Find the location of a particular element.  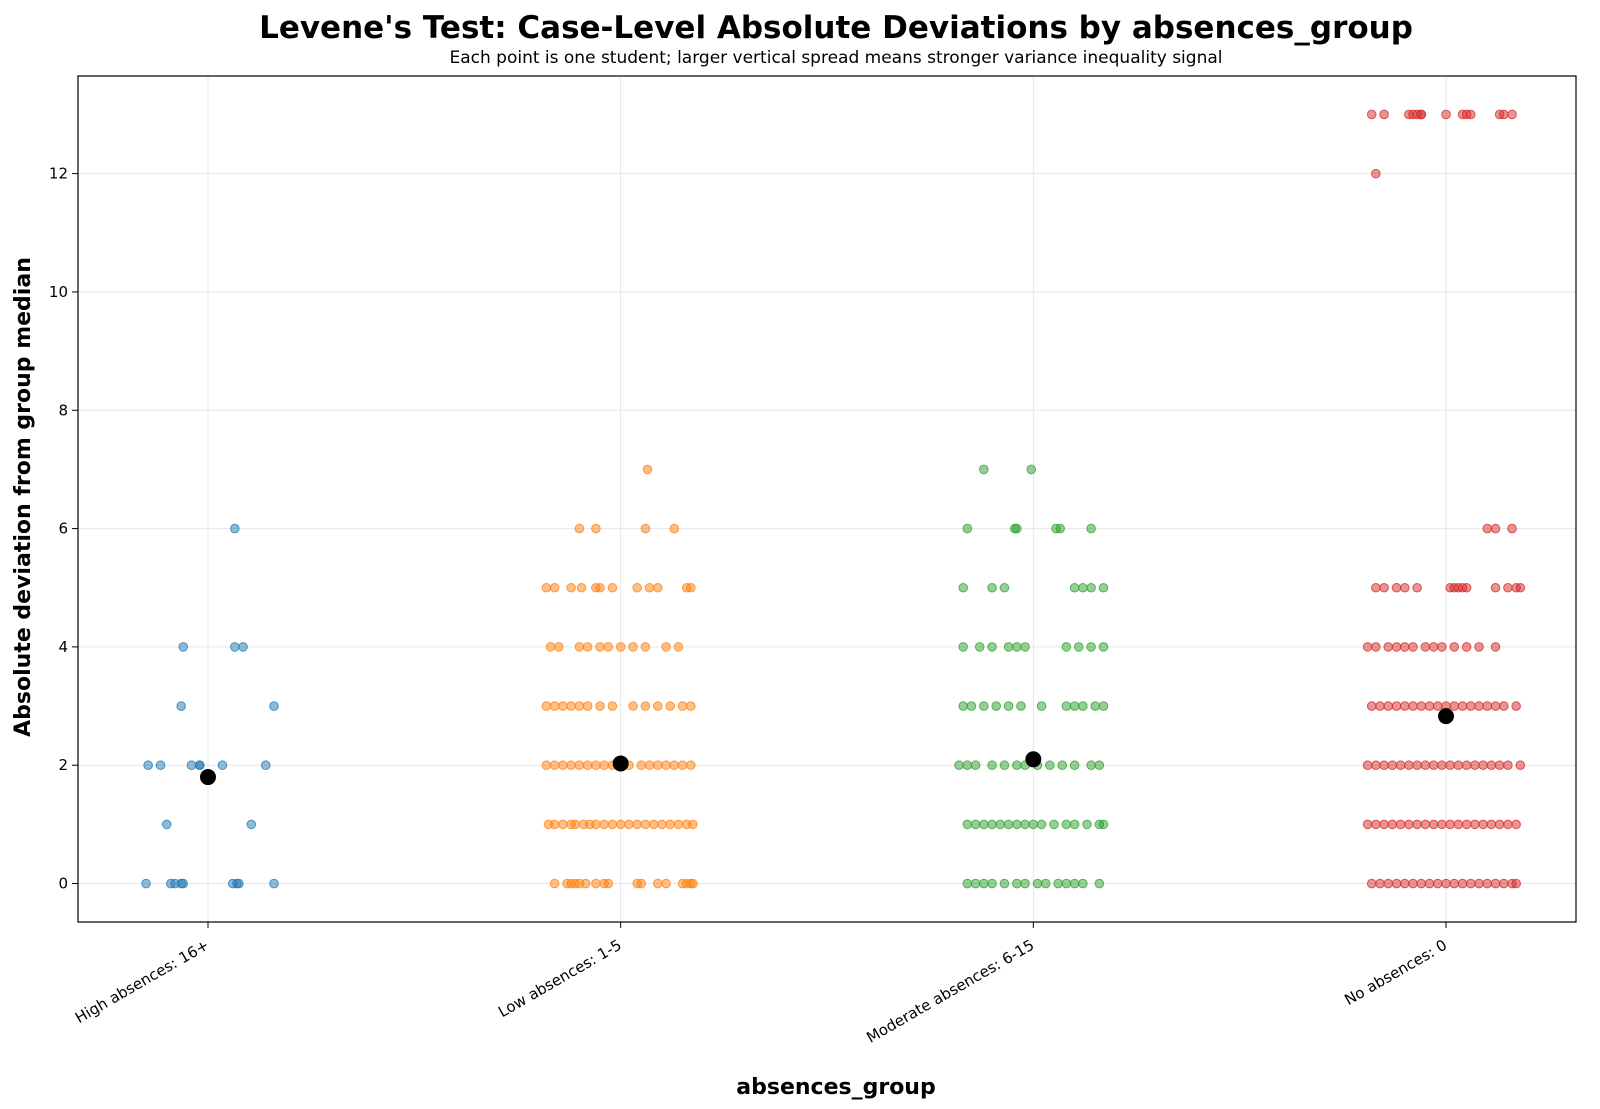

y-tick-label: 8 is located at coordinates (63, 410).